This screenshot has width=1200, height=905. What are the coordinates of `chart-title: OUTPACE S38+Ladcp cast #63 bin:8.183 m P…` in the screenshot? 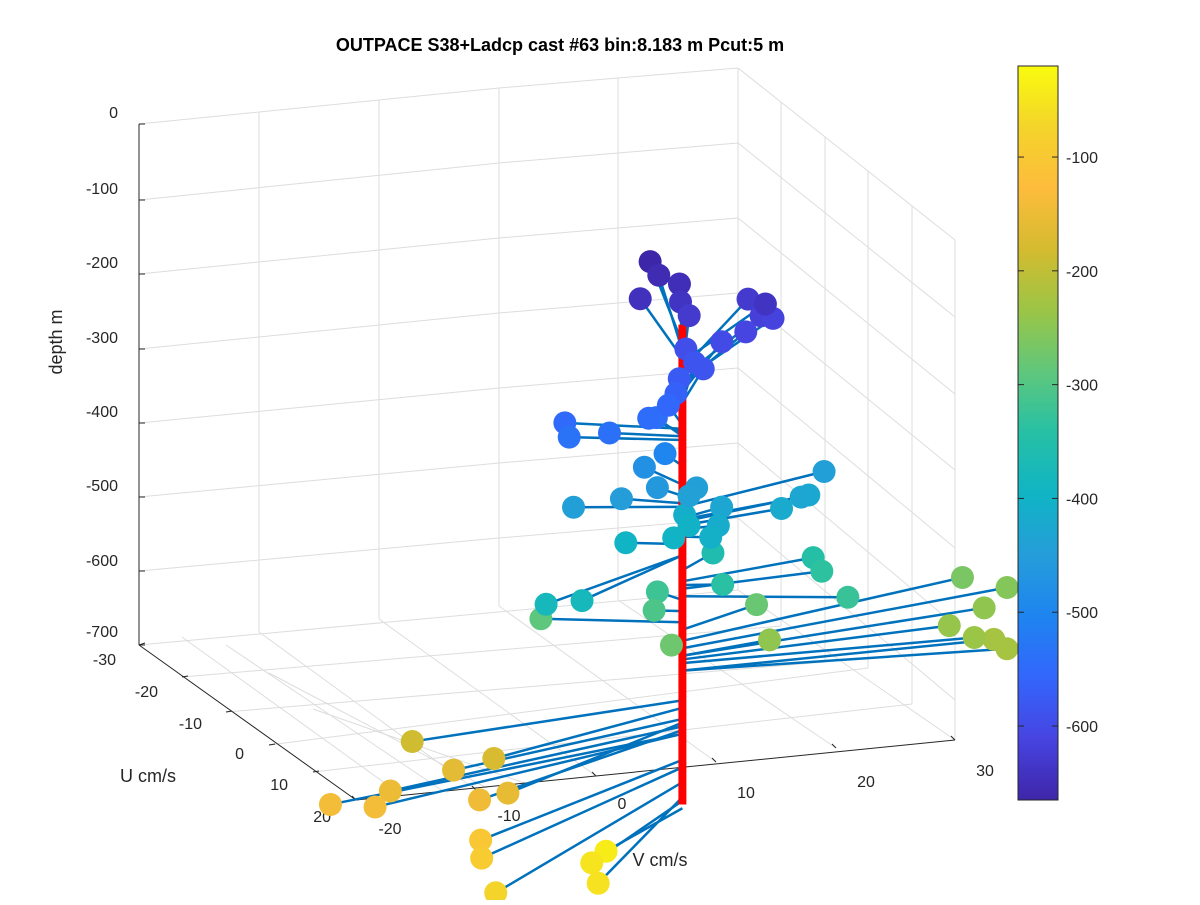 It's located at (560, 45).